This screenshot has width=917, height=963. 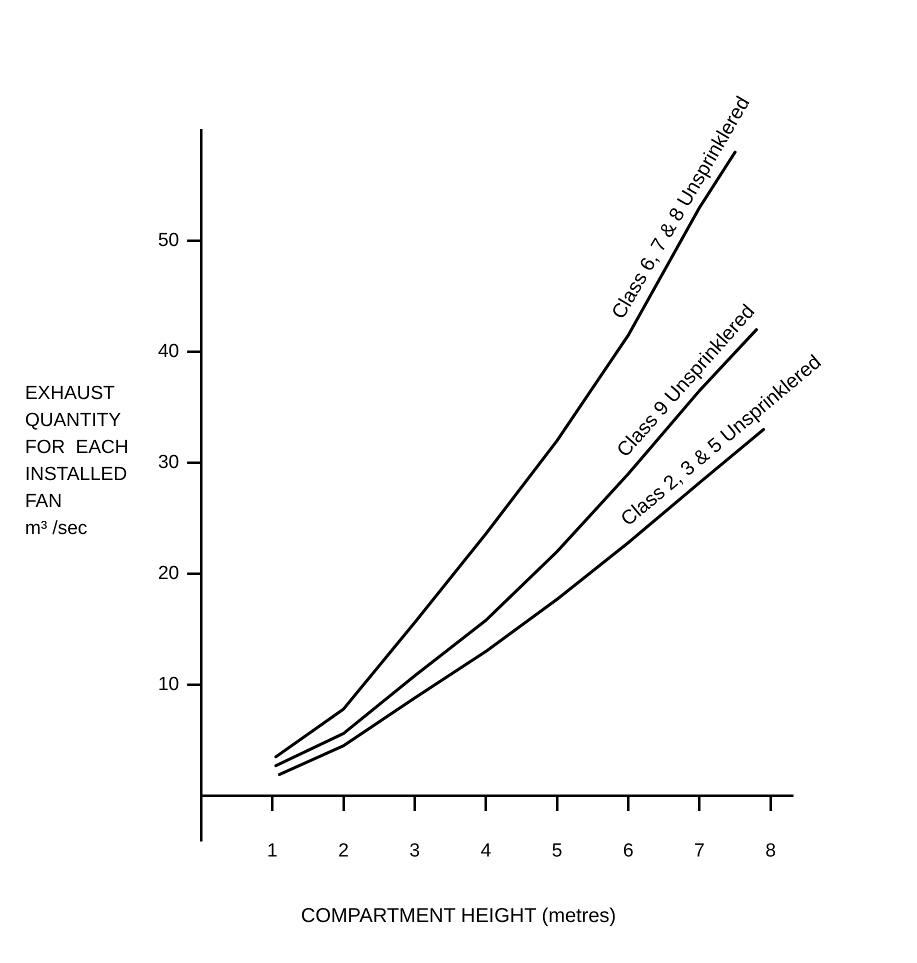 What do you see at coordinates (169, 351) in the screenshot?
I see `y-tick-label: 40` at bounding box center [169, 351].